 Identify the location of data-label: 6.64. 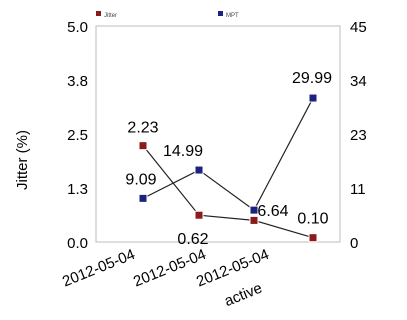
(272, 211).